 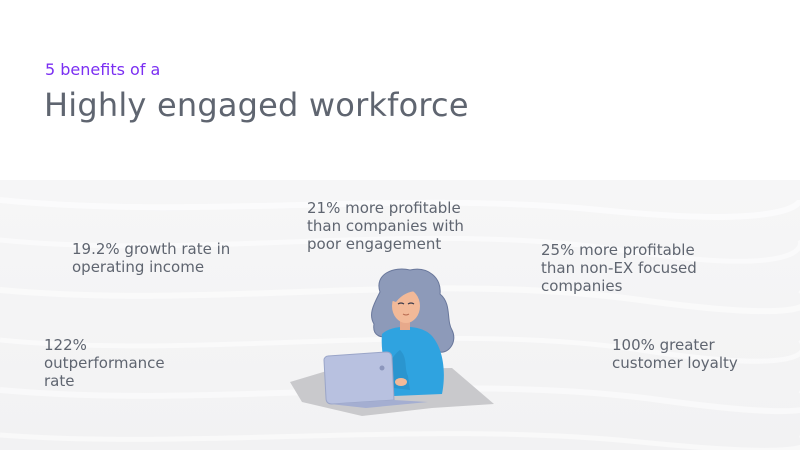 What do you see at coordinates (59, 381) in the screenshot?
I see `benefit-line: rate` at bounding box center [59, 381].